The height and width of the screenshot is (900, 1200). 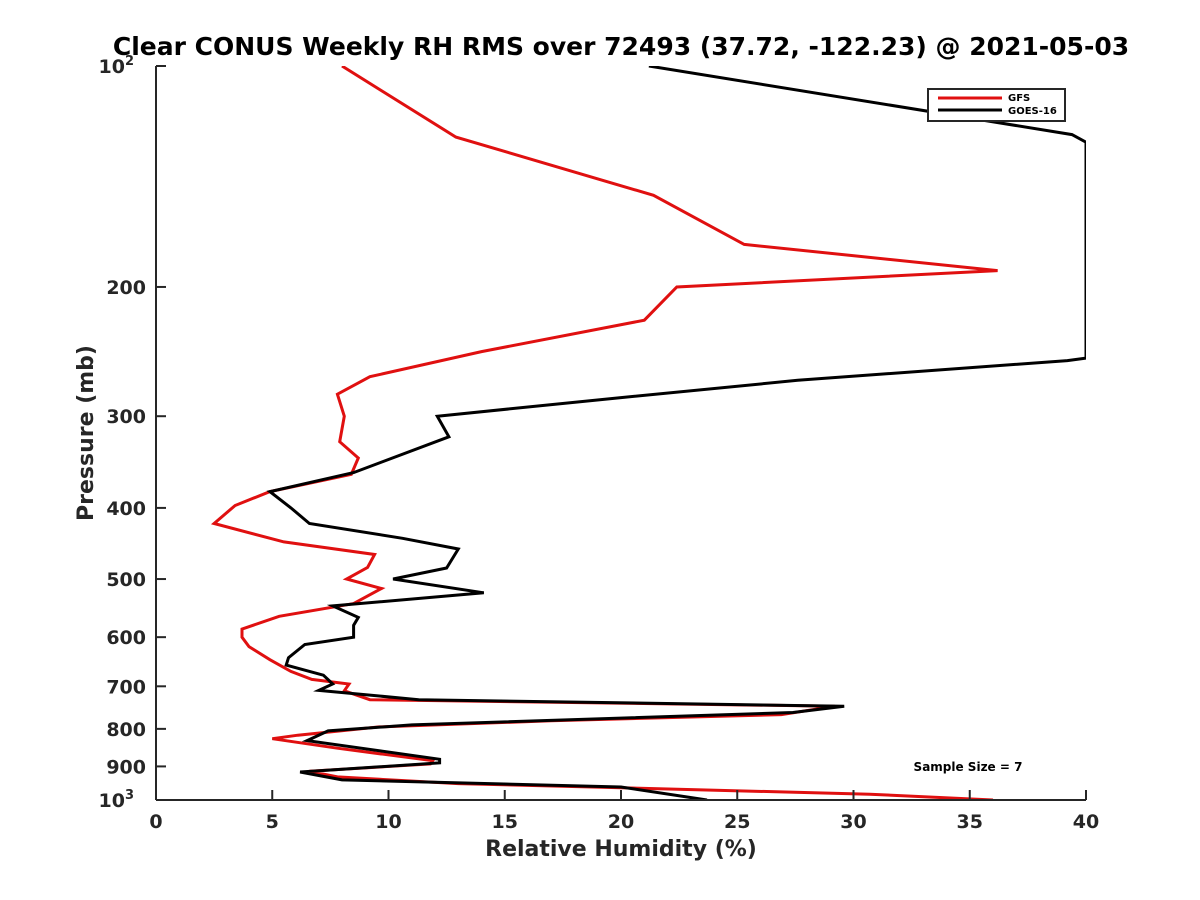 I want to click on y-tick-label: 700, so click(x=126, y=687).